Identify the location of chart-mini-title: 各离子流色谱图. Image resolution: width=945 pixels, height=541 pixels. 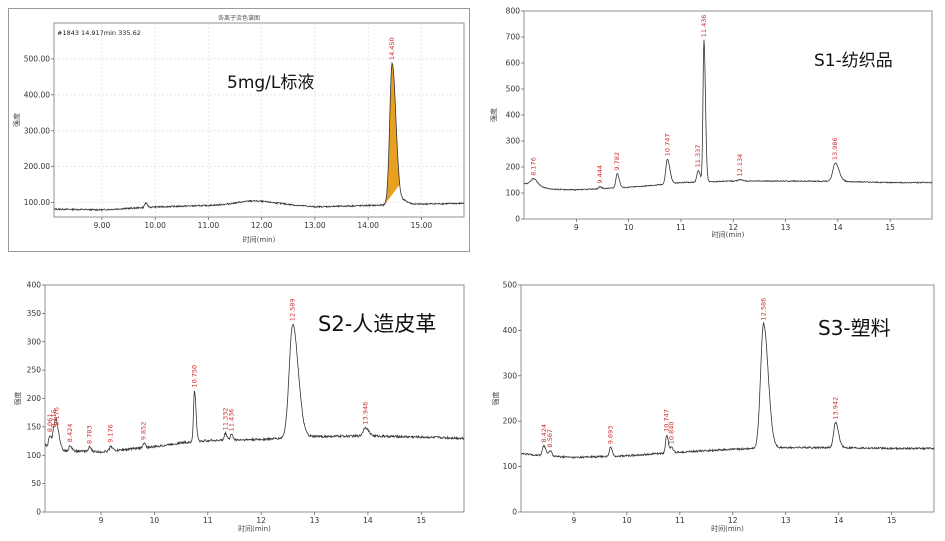
(239, 18).